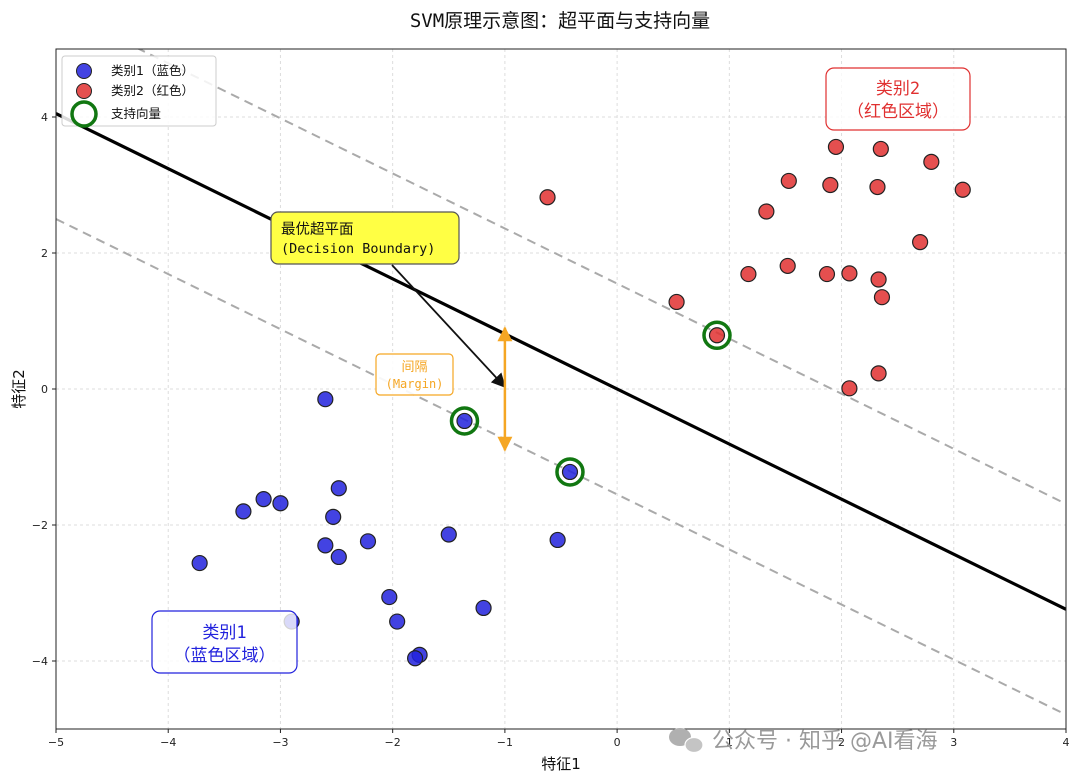 The image size is (1080, 781). Describe the element at coordinates (448, 326) in the screenshot. I see `hyperplane-annotation-arrow` at that location.